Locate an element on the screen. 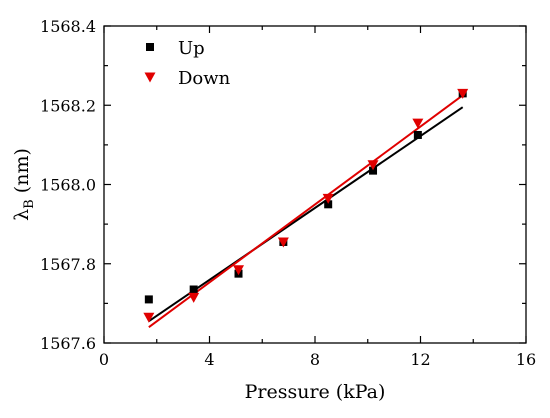  x-tick-label: 0 is located at coordinates (104, 359).